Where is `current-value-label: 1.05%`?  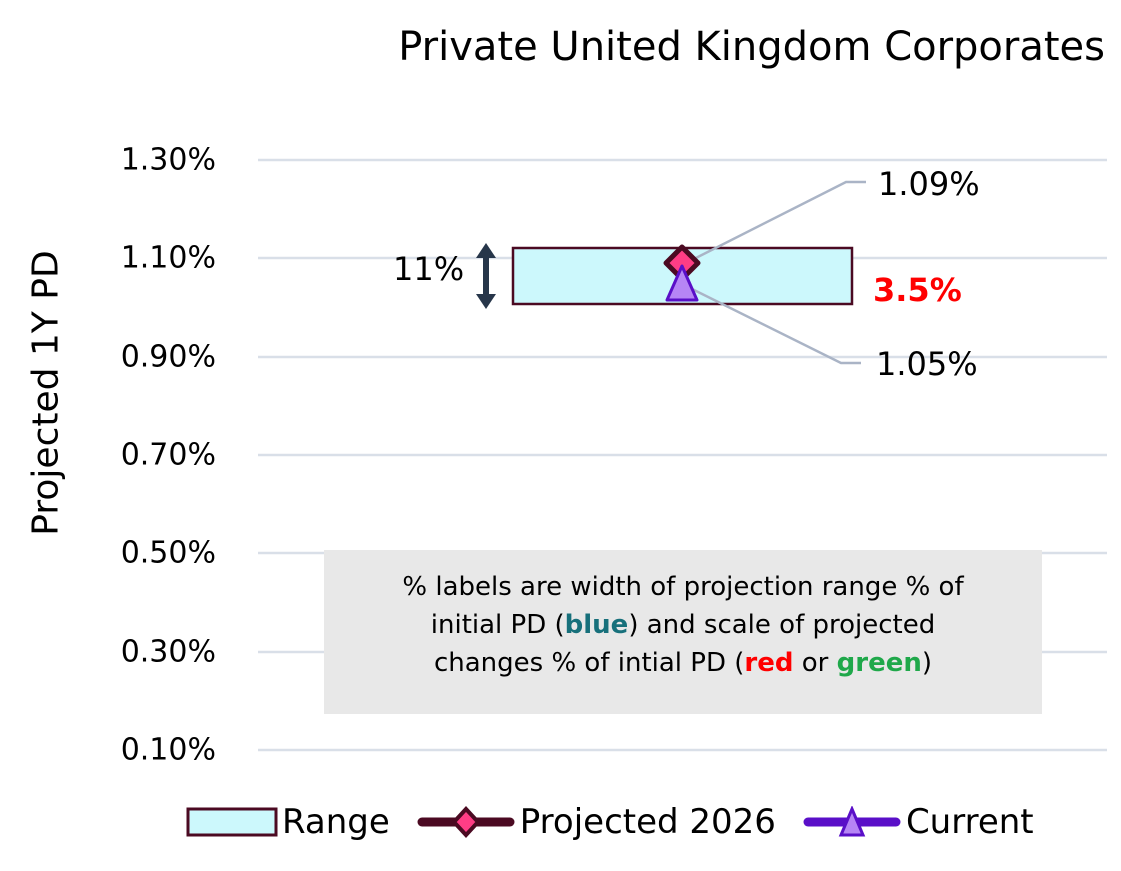 current-value-label: 1.05% is located at coordinates (927, 364).